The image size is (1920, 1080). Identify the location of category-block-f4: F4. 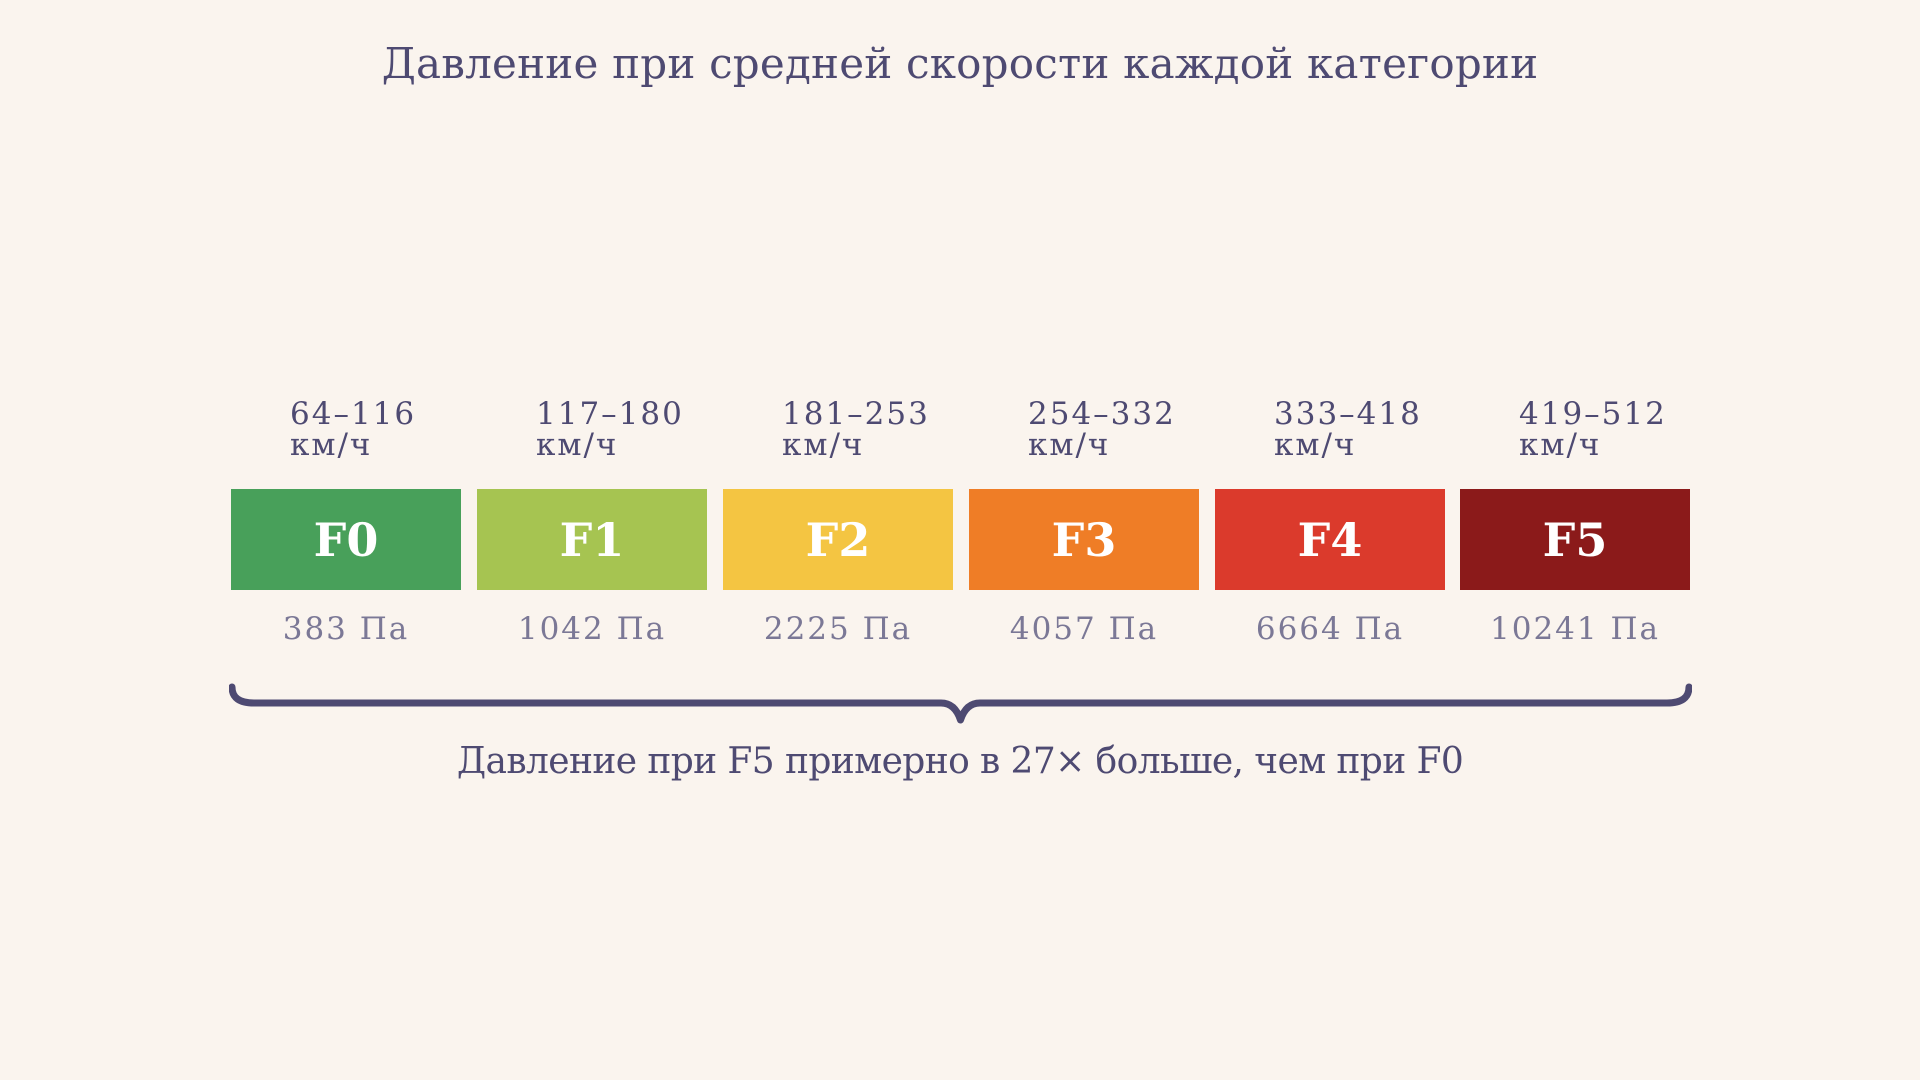
(1330, 539).